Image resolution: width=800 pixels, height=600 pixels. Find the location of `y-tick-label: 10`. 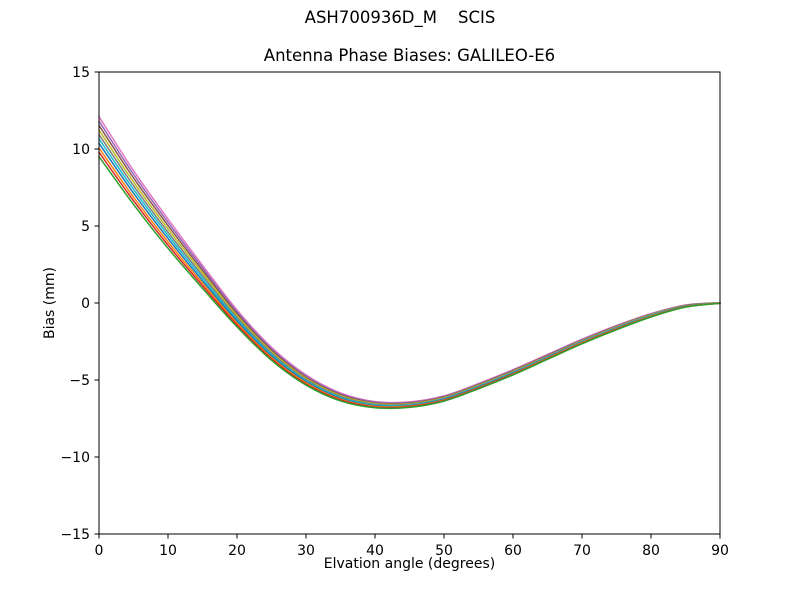

y-tick-label: 10 is located at coordinates (81, 150).